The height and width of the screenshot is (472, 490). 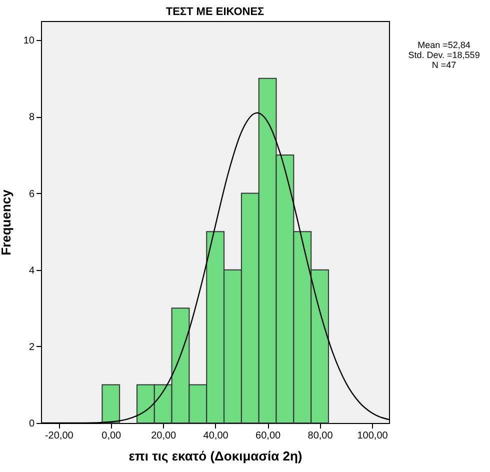 What do you see at coordinates (444, 65) in the screenshot?
I see `text: N =47` at bounding box center [444, 65].